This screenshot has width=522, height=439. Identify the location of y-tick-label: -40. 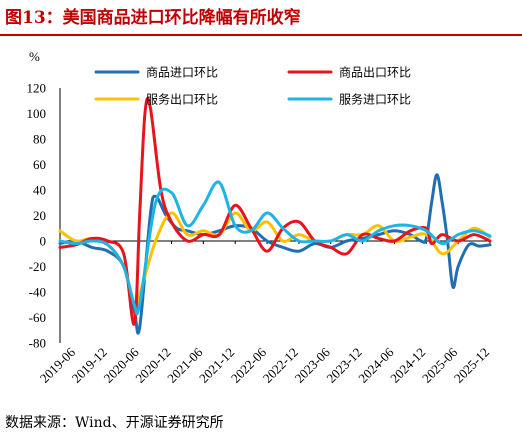
(37, 292).